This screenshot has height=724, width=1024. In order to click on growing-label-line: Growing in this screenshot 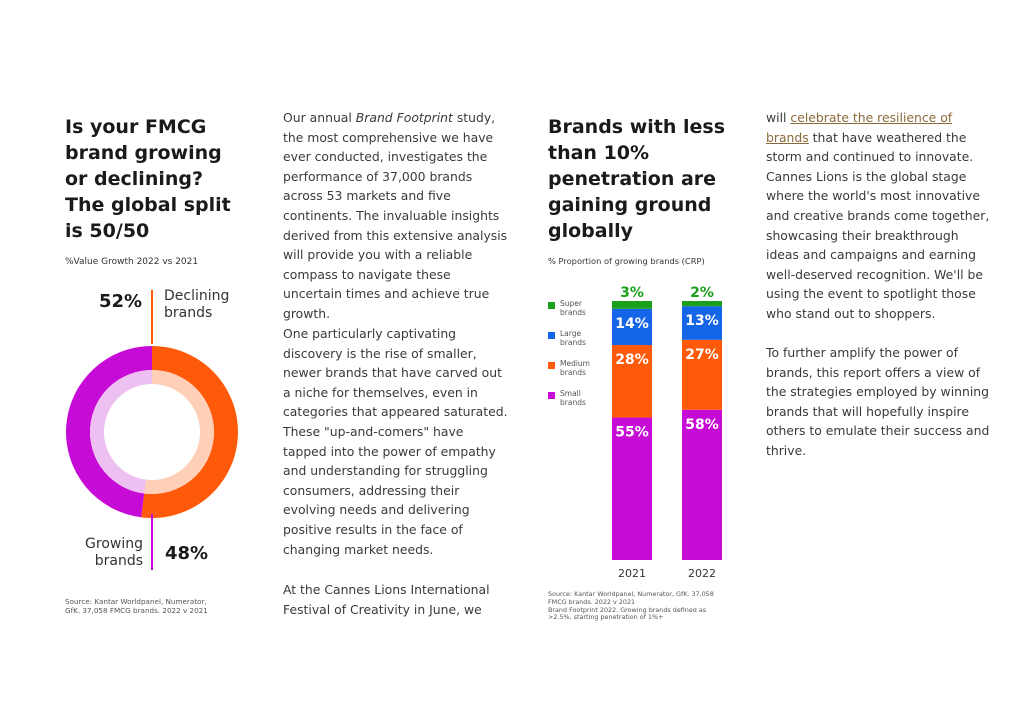, I will do `click(114, 544)`.